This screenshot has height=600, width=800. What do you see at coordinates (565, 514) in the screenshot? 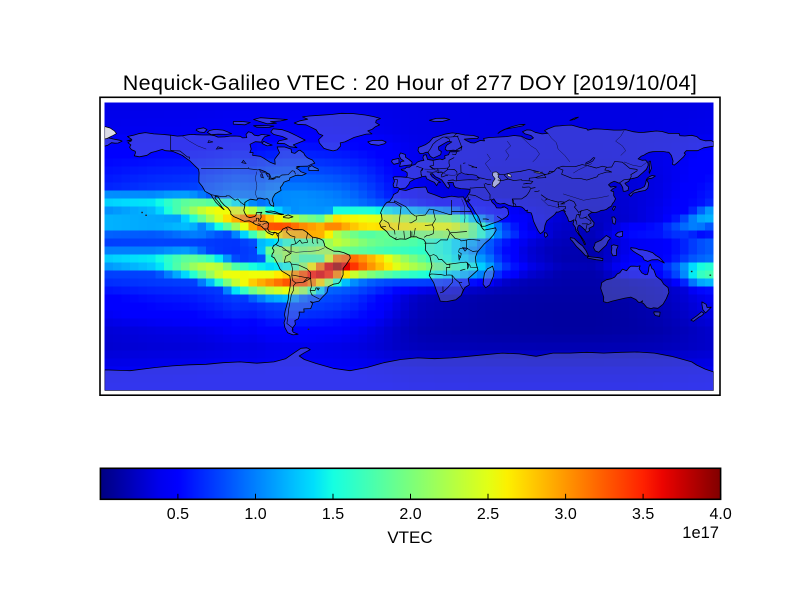
I see `svg-text: 3.0` at bounding box center [565, 514].